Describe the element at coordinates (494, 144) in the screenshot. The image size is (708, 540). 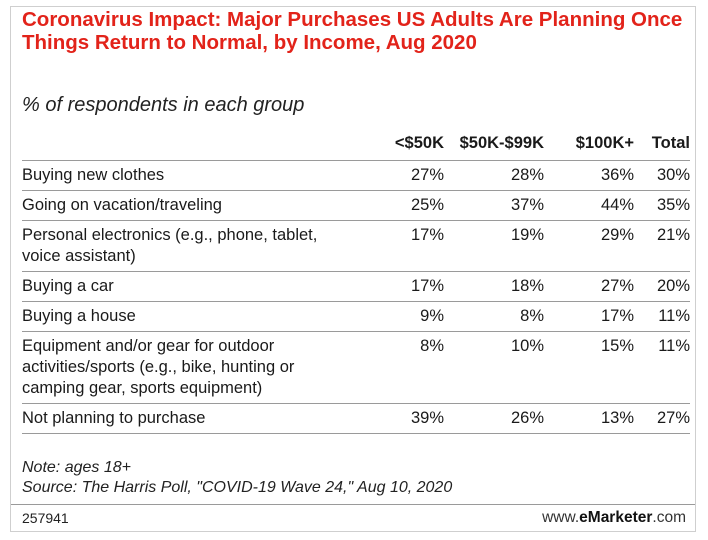
I see `column-header-50k-99k: $50K-$99K` at that location.